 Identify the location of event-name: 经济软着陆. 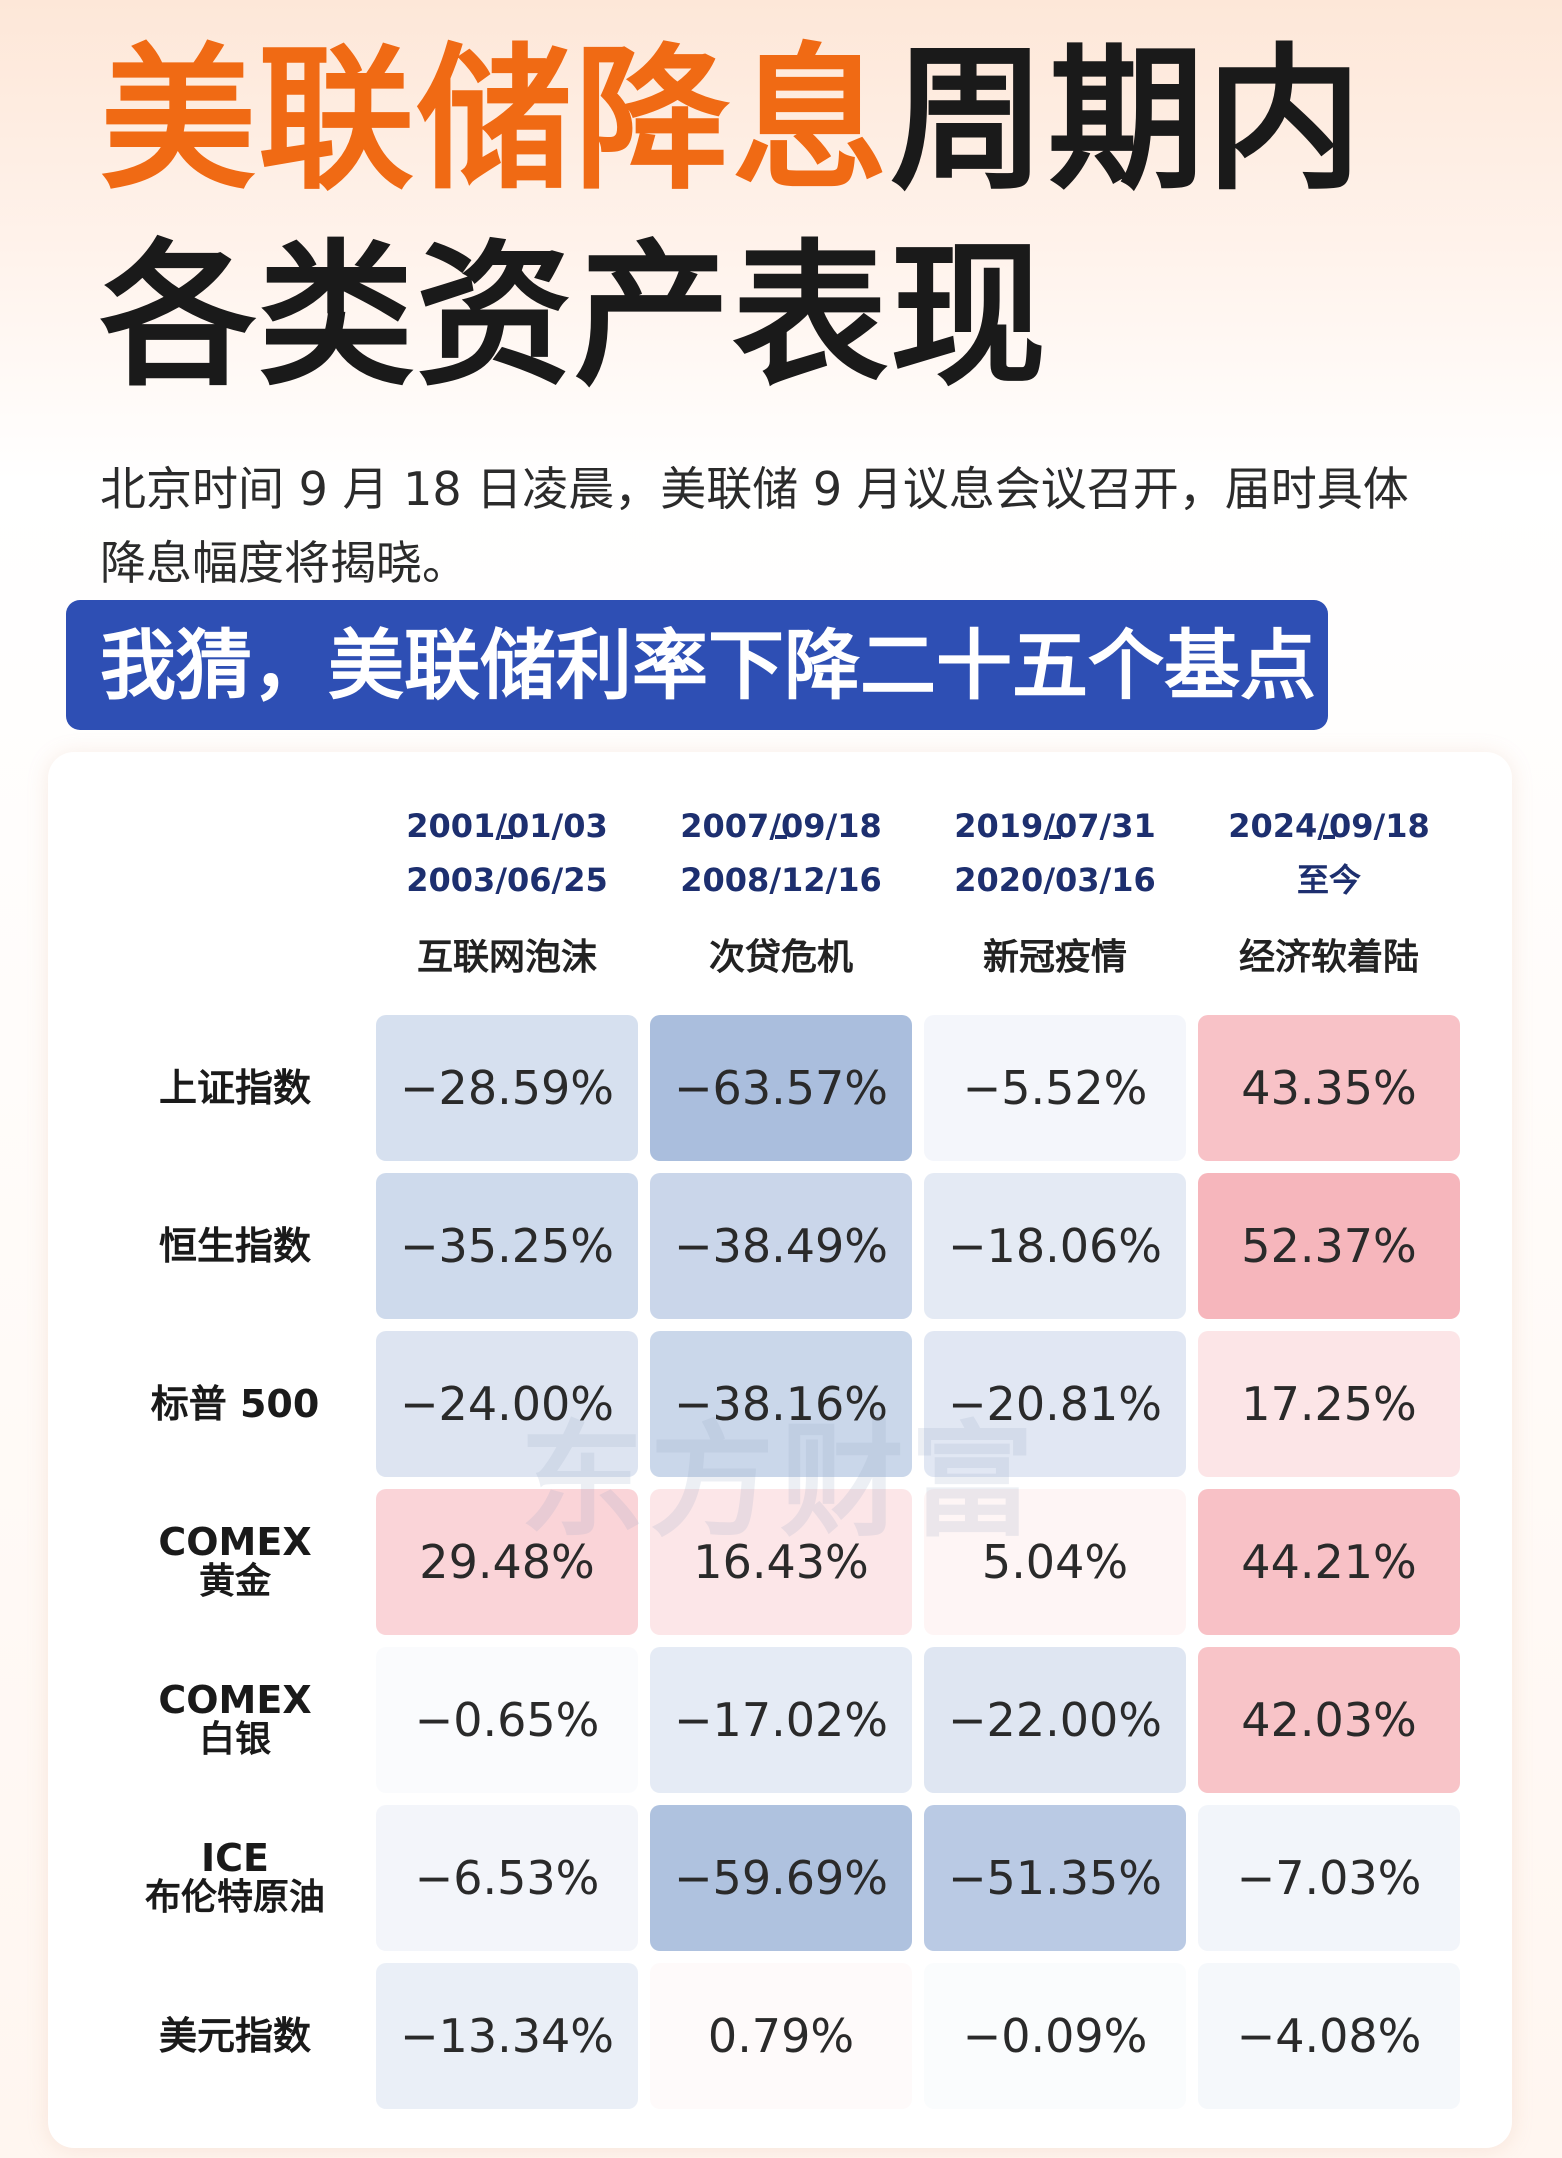
(1328, 957).